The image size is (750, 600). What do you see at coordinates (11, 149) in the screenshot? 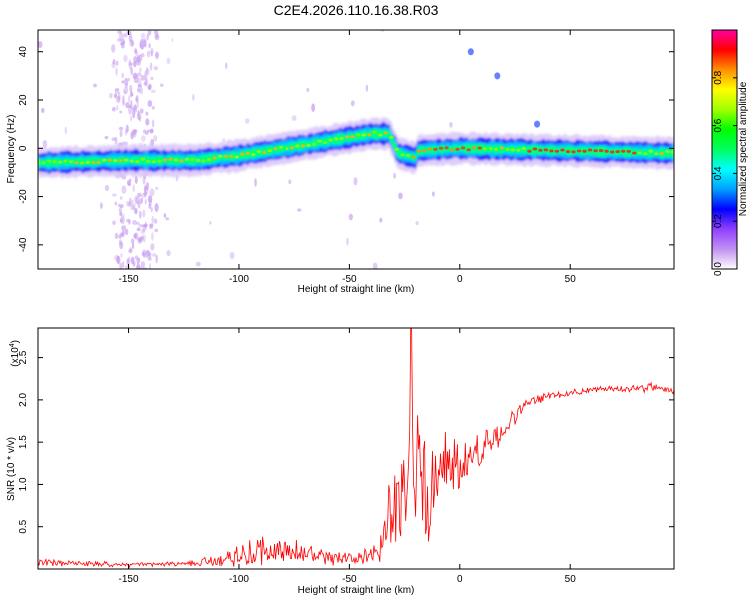
I see `spectrogram-y-axis-label: Frequency (Hz)` at bounding box center [11, 149].